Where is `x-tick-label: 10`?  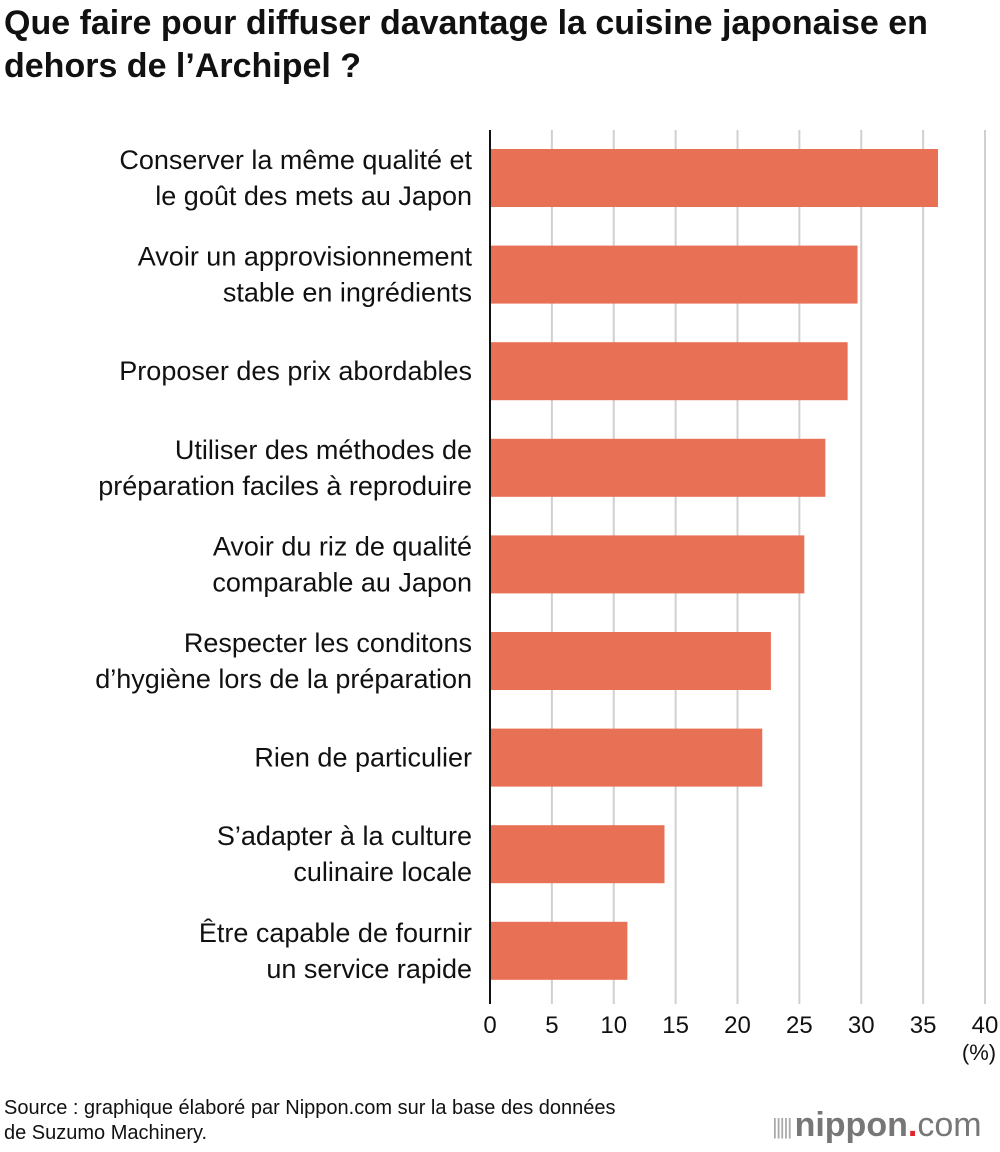 x-tick-label: 10 is located at coordinates (613, 1025).